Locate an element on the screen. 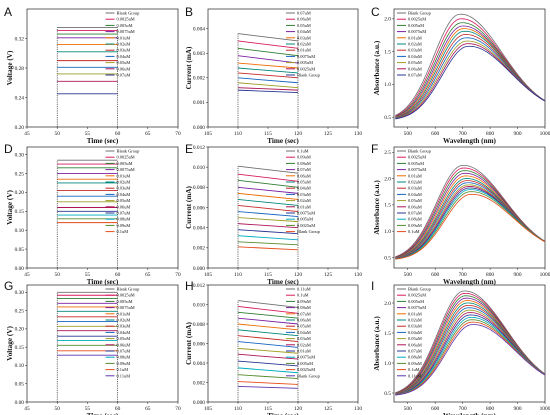  panel-letter: C is located at coordinates (375, 12).